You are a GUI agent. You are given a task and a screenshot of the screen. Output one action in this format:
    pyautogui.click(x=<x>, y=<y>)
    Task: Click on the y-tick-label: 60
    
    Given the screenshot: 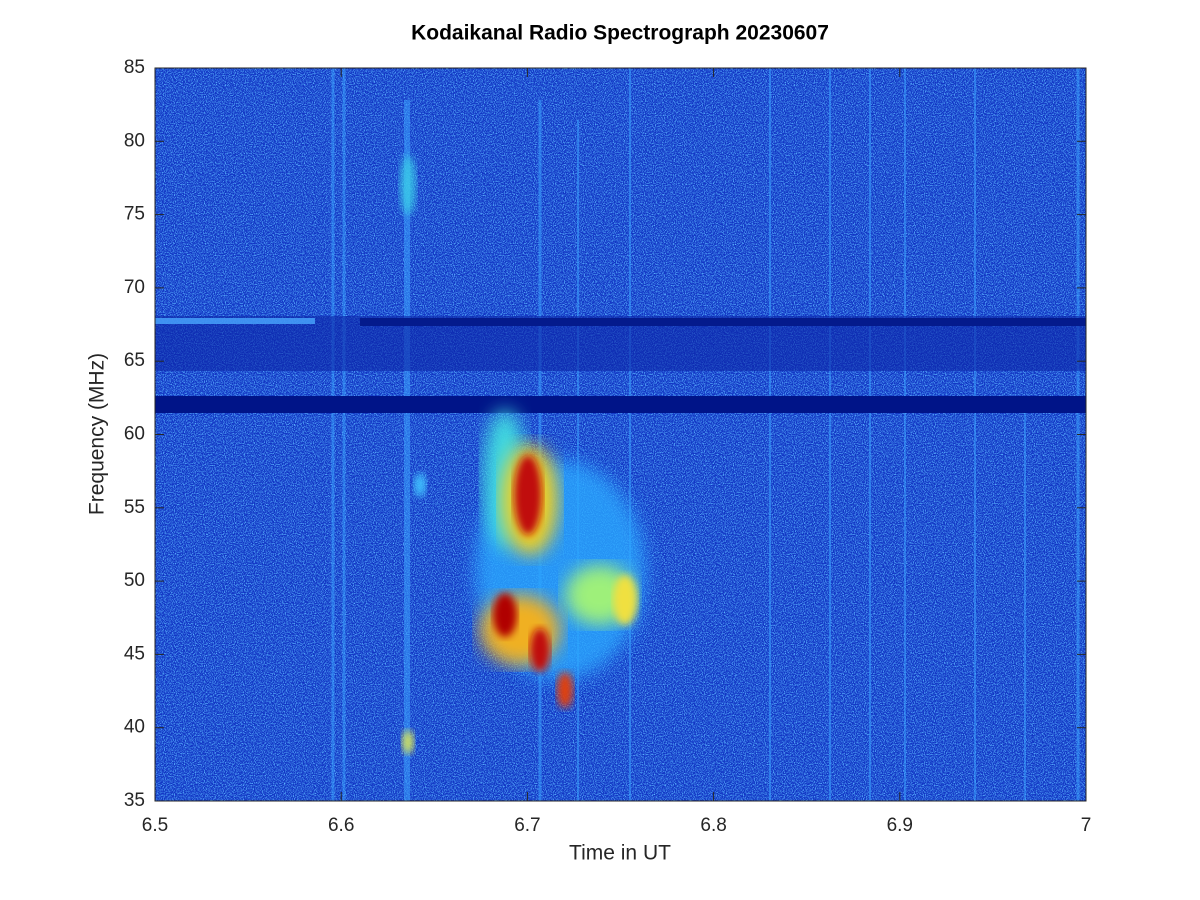 What is the action you would take?
    pyautogui.click(x=134, y=434)
    